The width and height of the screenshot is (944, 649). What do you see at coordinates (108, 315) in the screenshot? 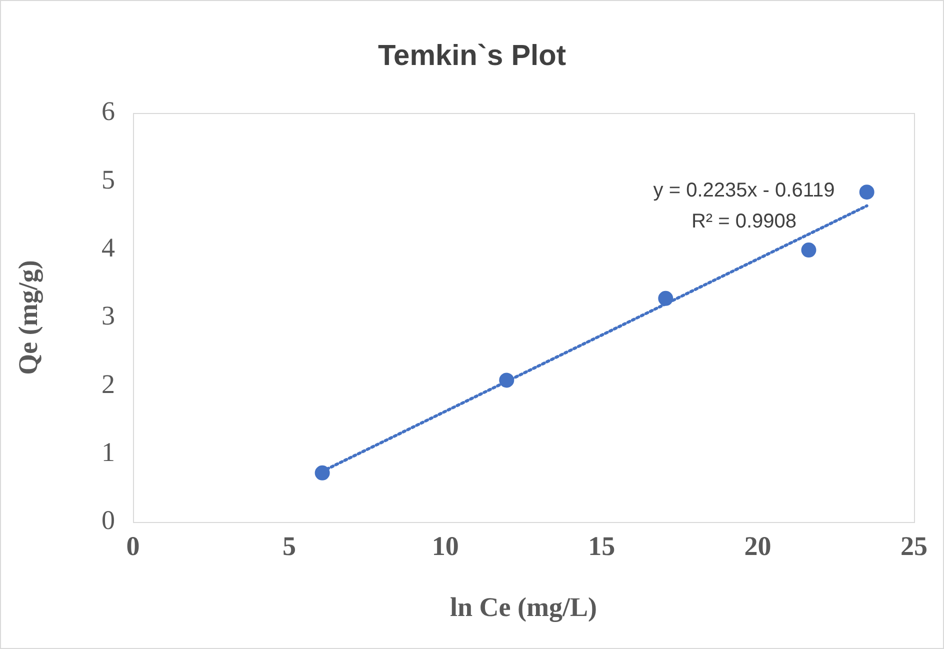
I see `y-tick-label: 3` at bounding box center [108, 315].